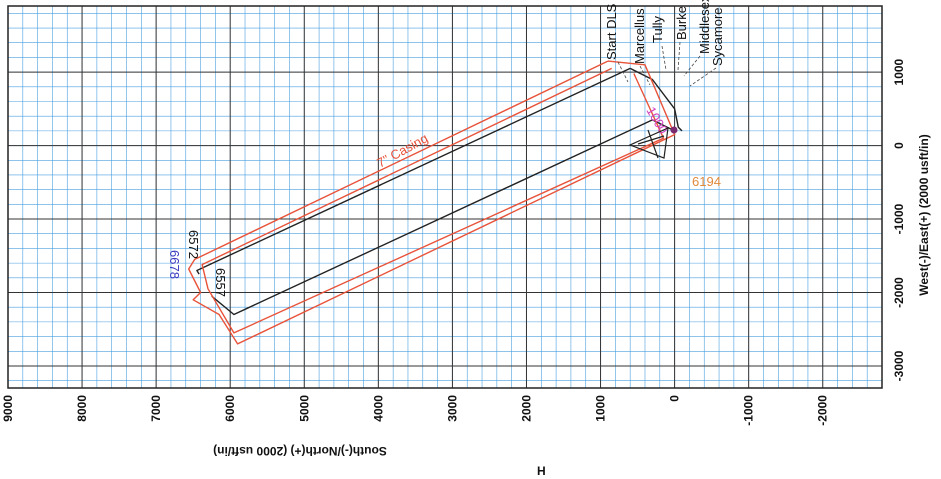 The width and height of the screenshot is (941, 479). I want to click on x-tick-label: 2000, so click(526, 408).